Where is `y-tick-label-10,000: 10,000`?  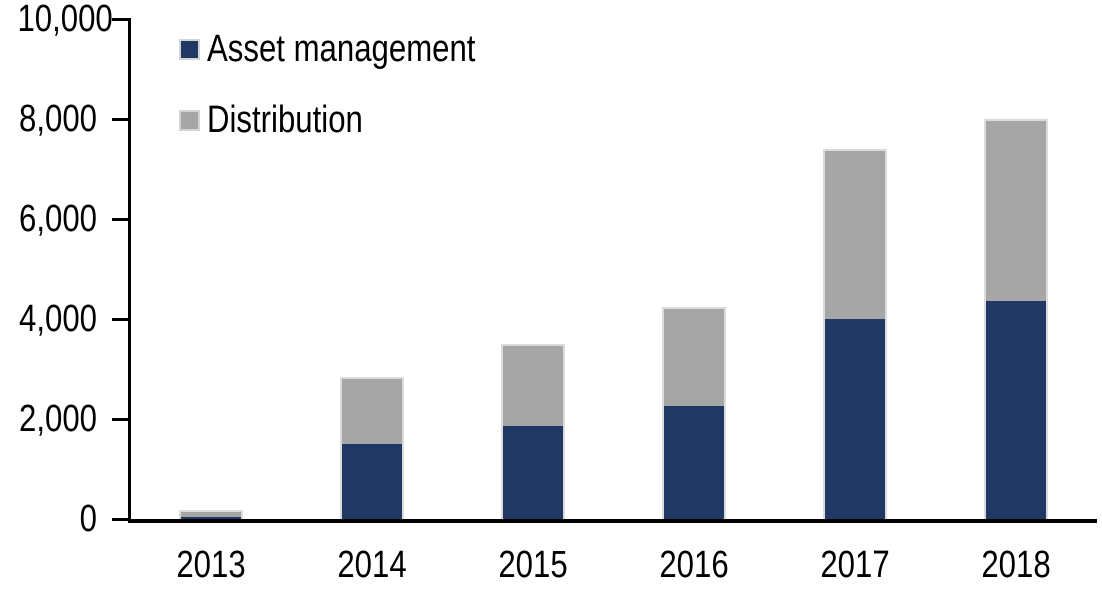 y-tick-label-10,000: 10,000 is located at coordinates (65, 20).